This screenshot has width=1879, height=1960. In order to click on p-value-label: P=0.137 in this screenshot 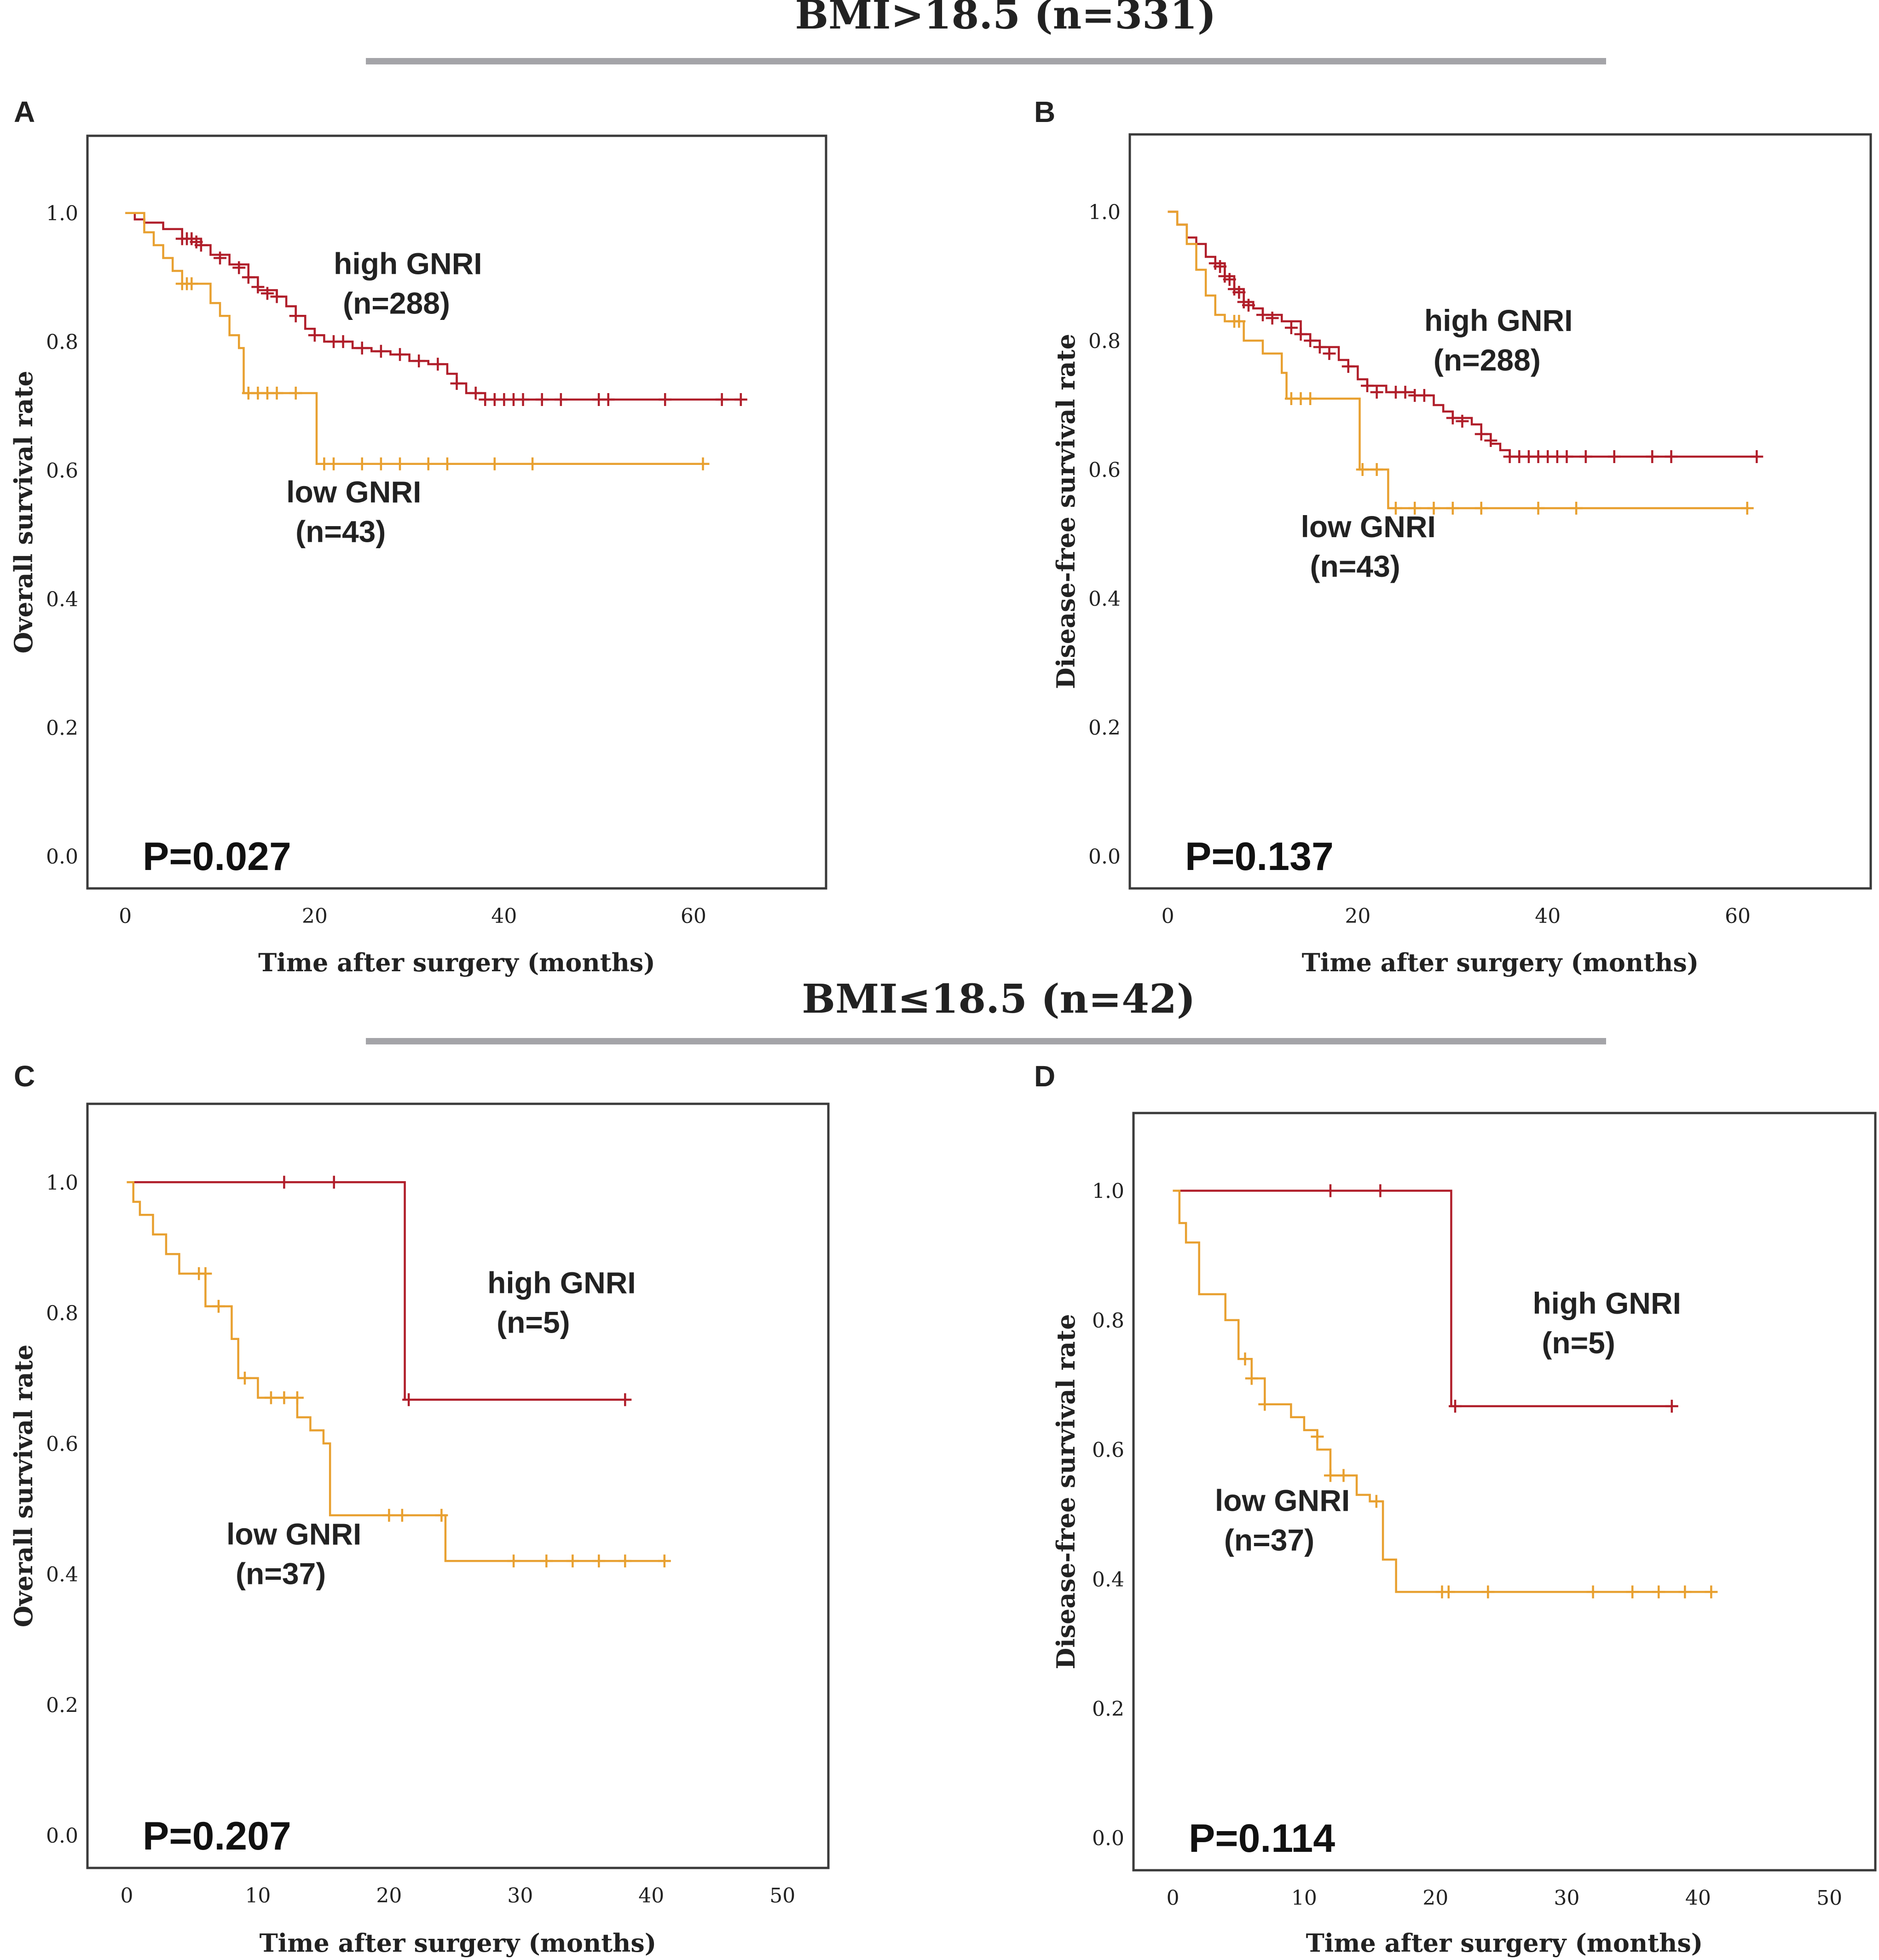, I will do `click(1259, 857)`.